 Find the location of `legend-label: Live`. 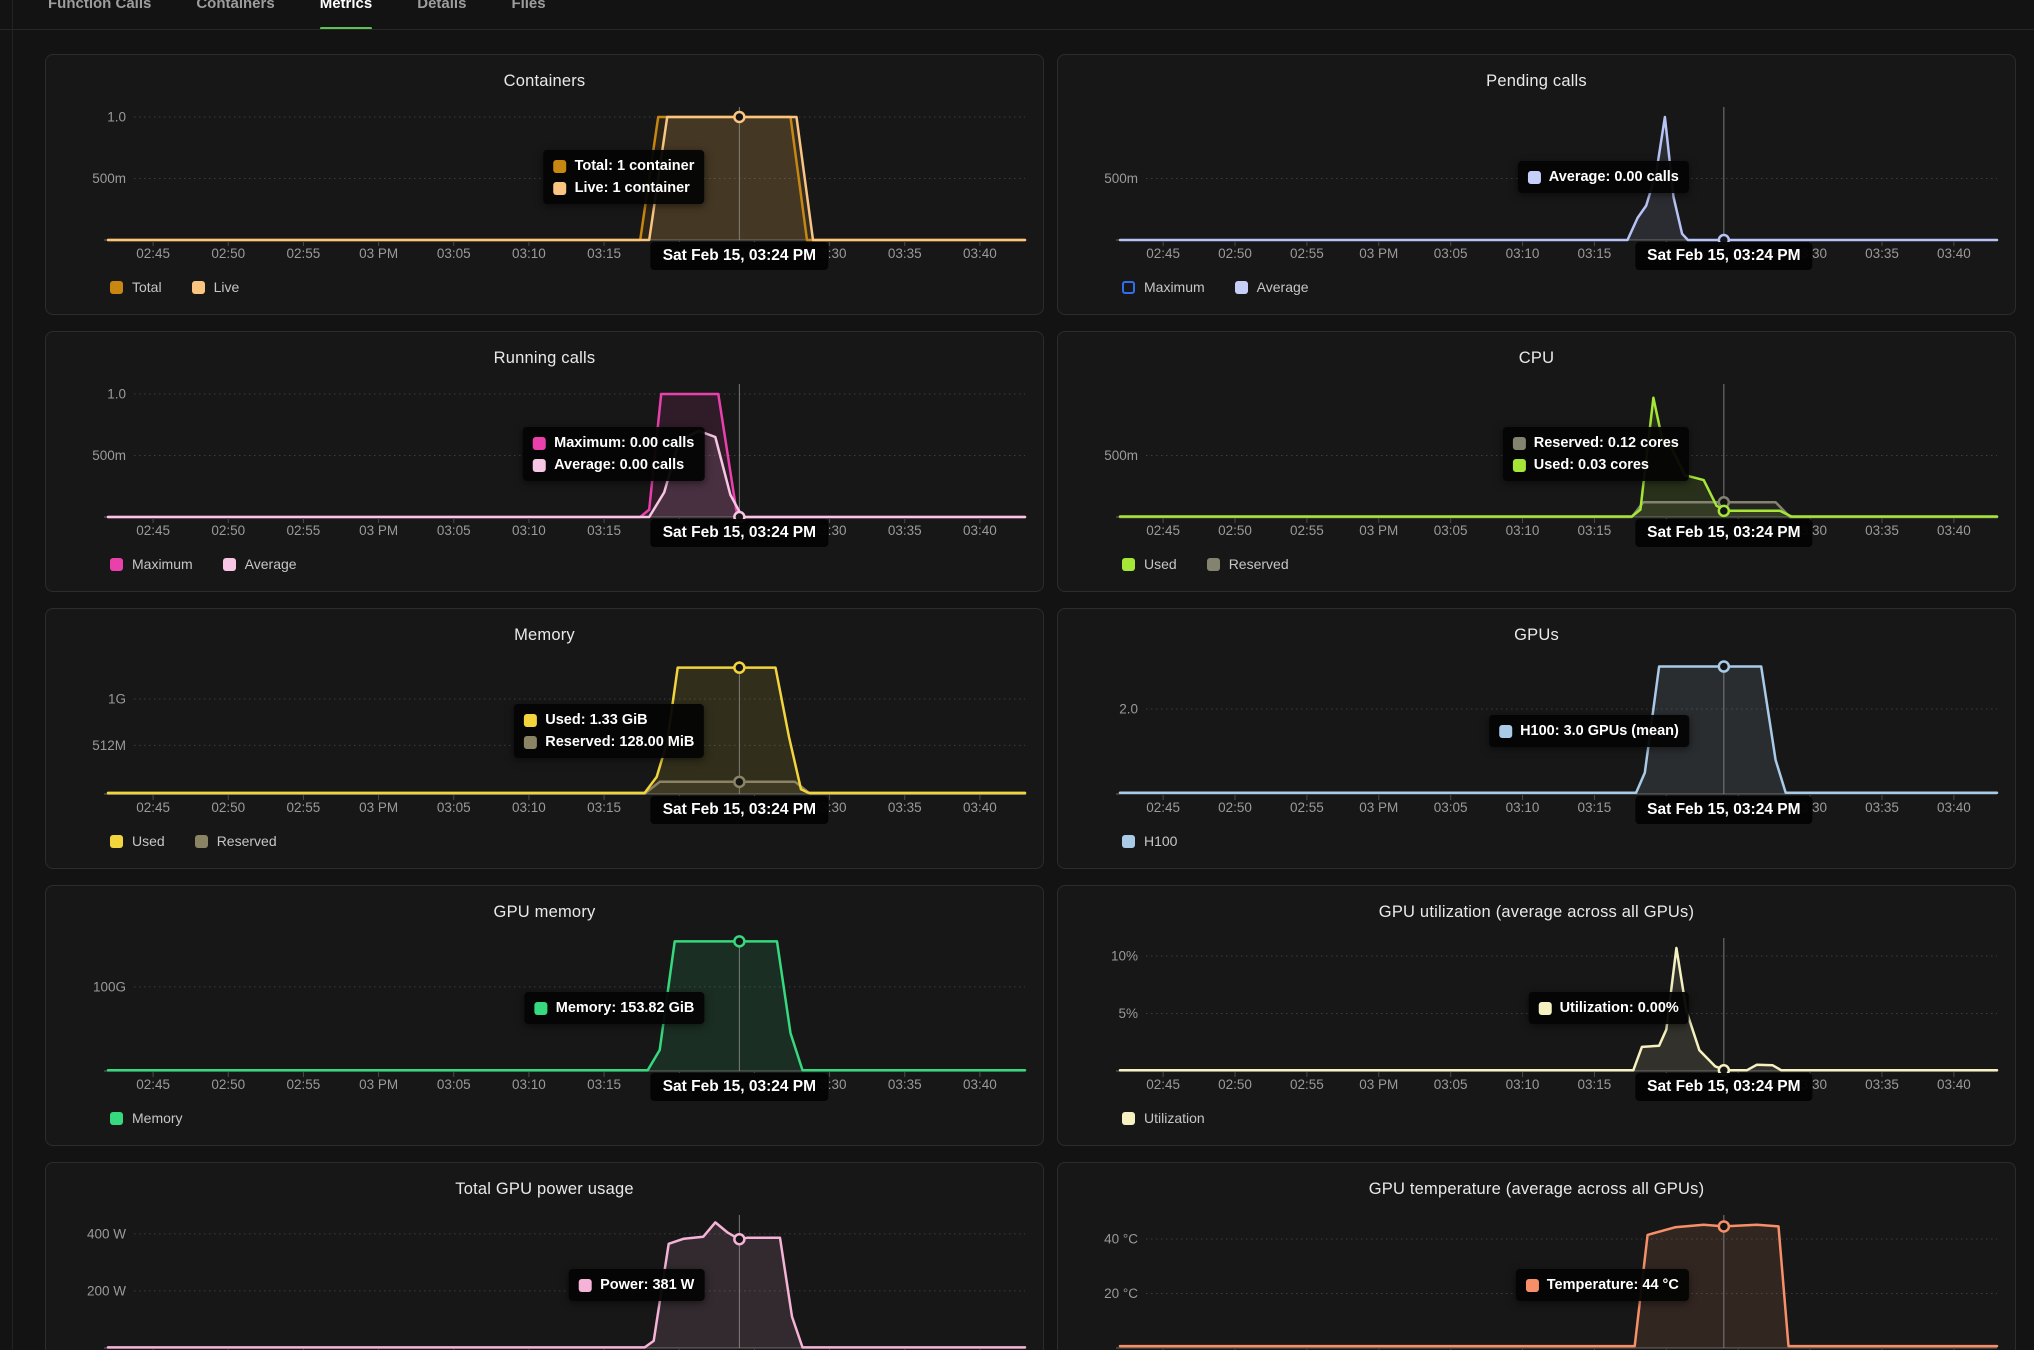

legend-label: Live is located at coordinates (226, 287).